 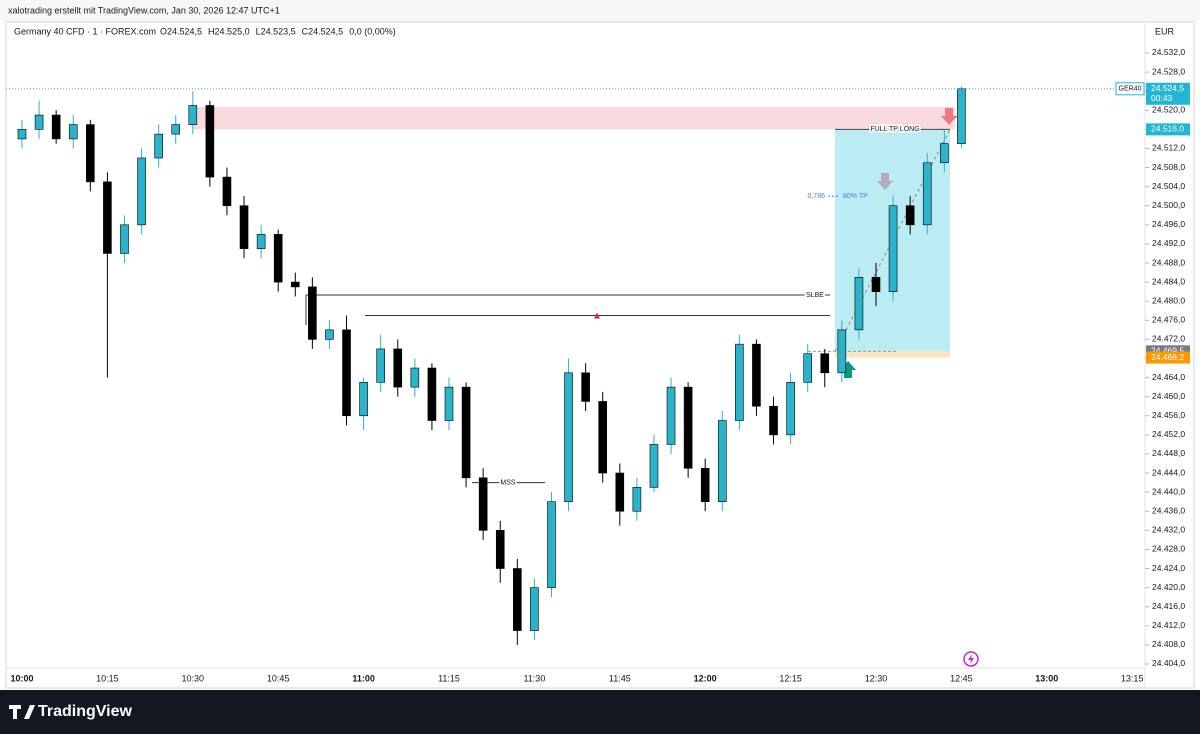 I want to click on x-tick-label: 10:45, so click(x=278, y=678).